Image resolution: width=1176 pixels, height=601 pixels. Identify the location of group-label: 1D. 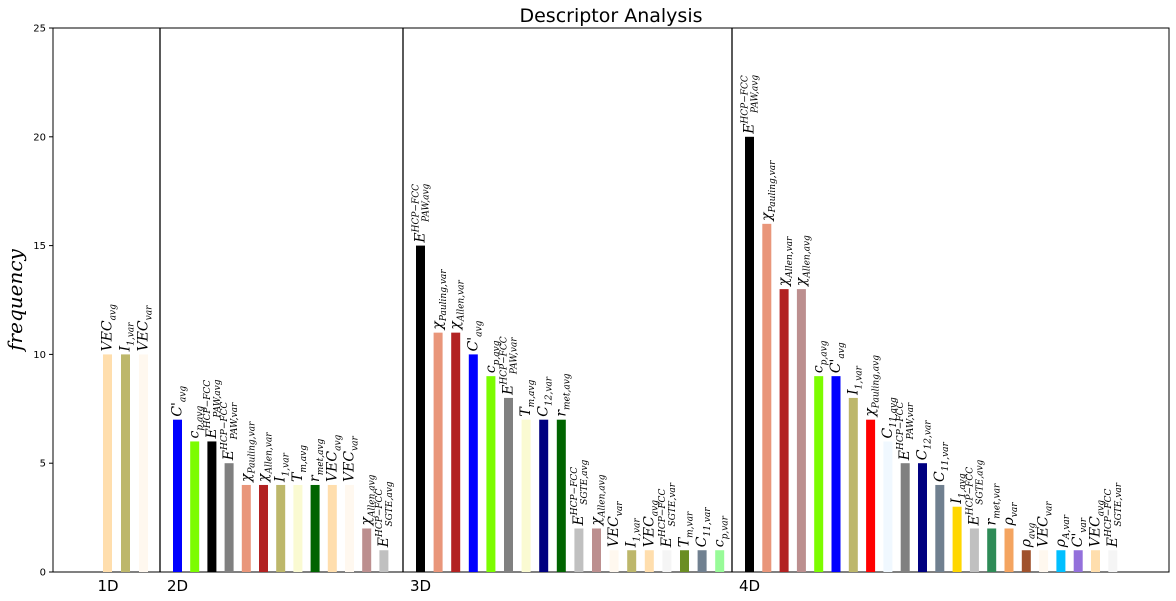
(107, 586).